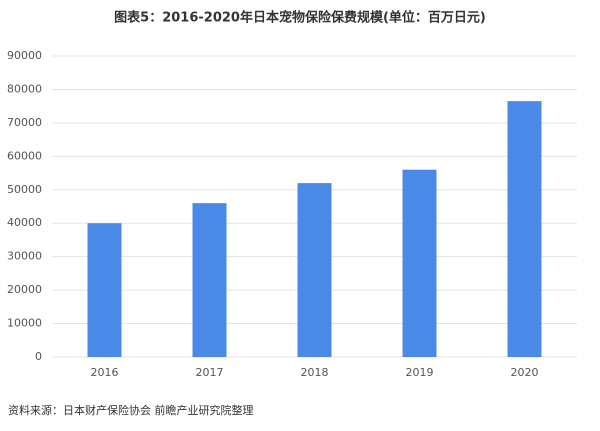  I want to click on y-tick-label: 20000, so click(24, 289).